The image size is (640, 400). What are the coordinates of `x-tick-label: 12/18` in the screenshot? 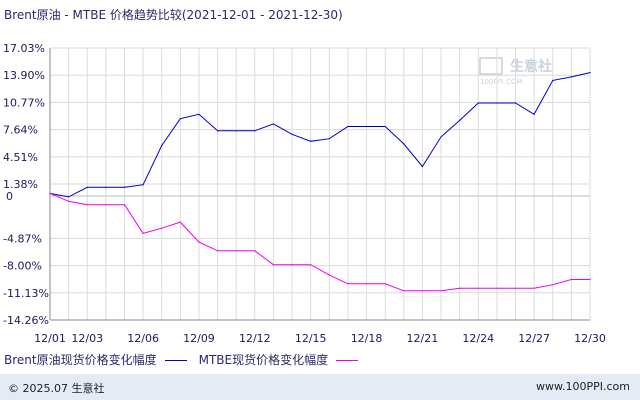 It's located at (367, 338).